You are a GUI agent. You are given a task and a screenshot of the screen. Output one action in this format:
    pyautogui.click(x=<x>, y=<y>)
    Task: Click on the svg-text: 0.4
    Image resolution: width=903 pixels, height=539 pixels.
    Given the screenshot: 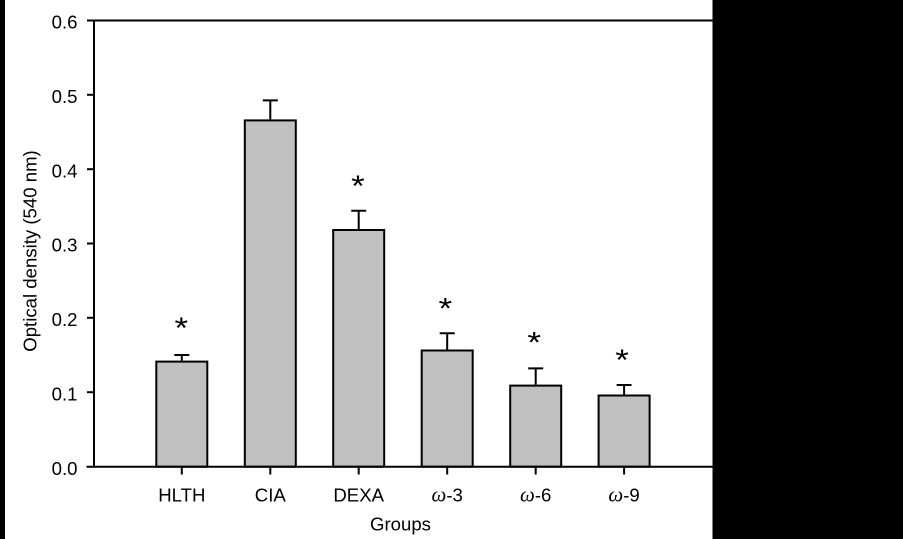 What is the action you would take?
    pyautogui.click(x=65, y=170)
    